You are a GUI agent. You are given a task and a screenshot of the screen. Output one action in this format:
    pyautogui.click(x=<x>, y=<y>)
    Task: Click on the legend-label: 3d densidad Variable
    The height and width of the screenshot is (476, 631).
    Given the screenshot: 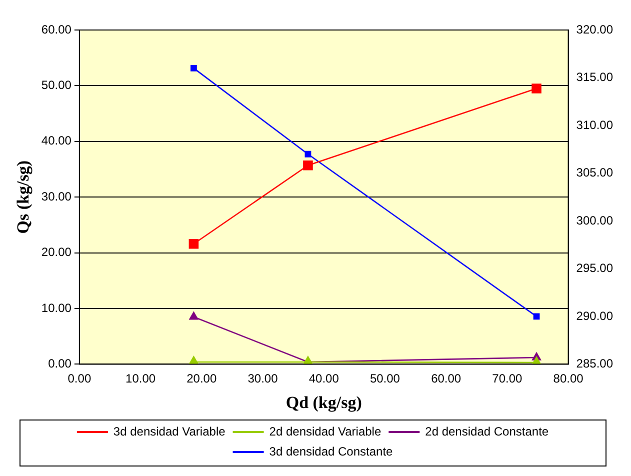 What is the action you would take?
    pyautogui.click(x=169, y=431)
    